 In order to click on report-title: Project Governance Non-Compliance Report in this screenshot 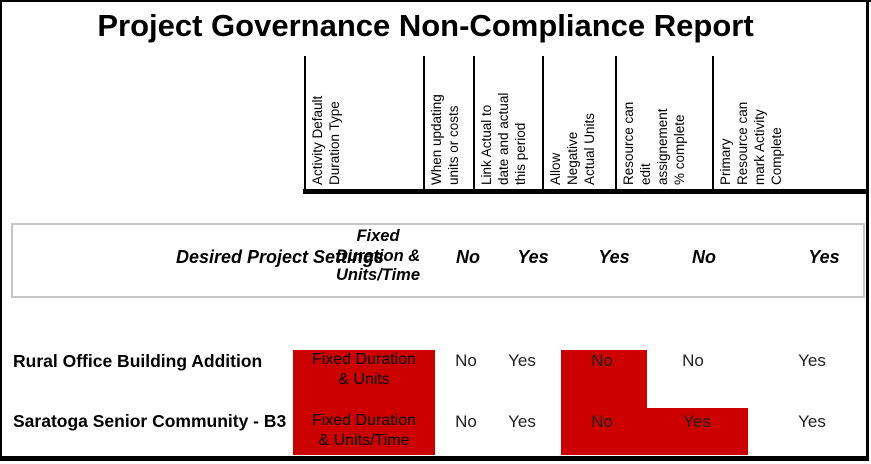, I will do `click(425, 25)`.